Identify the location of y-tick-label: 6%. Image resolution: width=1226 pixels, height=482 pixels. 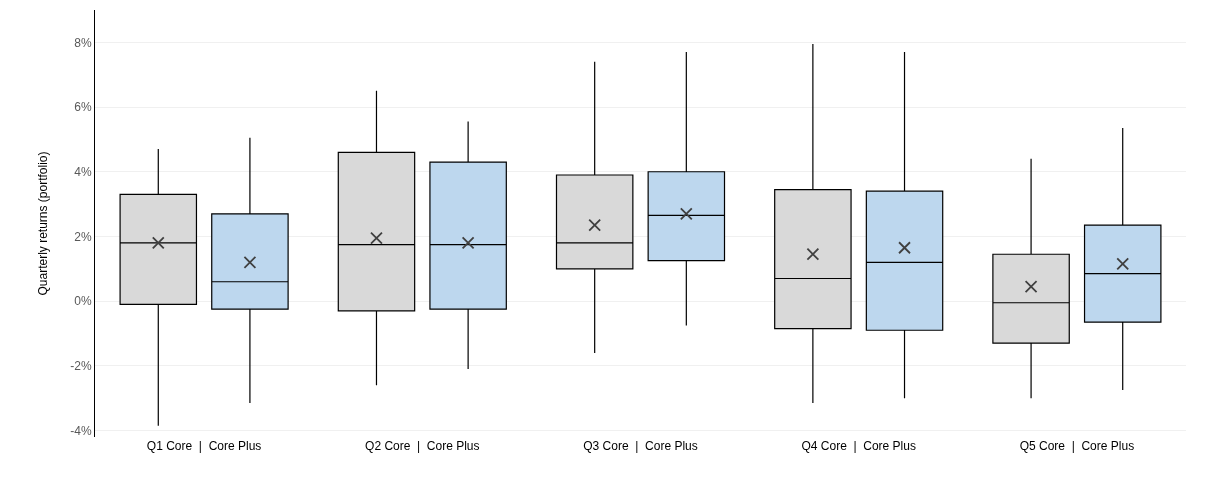
(83, 107).